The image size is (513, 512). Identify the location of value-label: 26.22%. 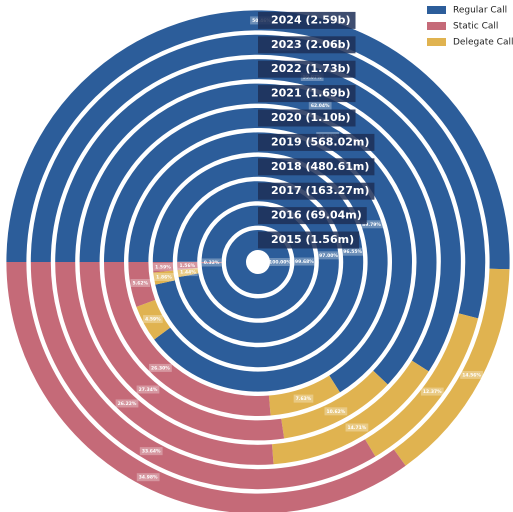
(127, 403).